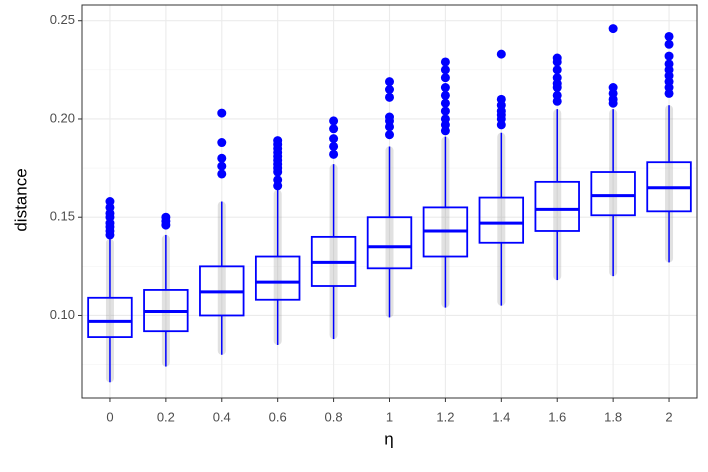 This screenshot has height=472, width=708. I want to click on x-tick-label: 1, so click(389, 416).